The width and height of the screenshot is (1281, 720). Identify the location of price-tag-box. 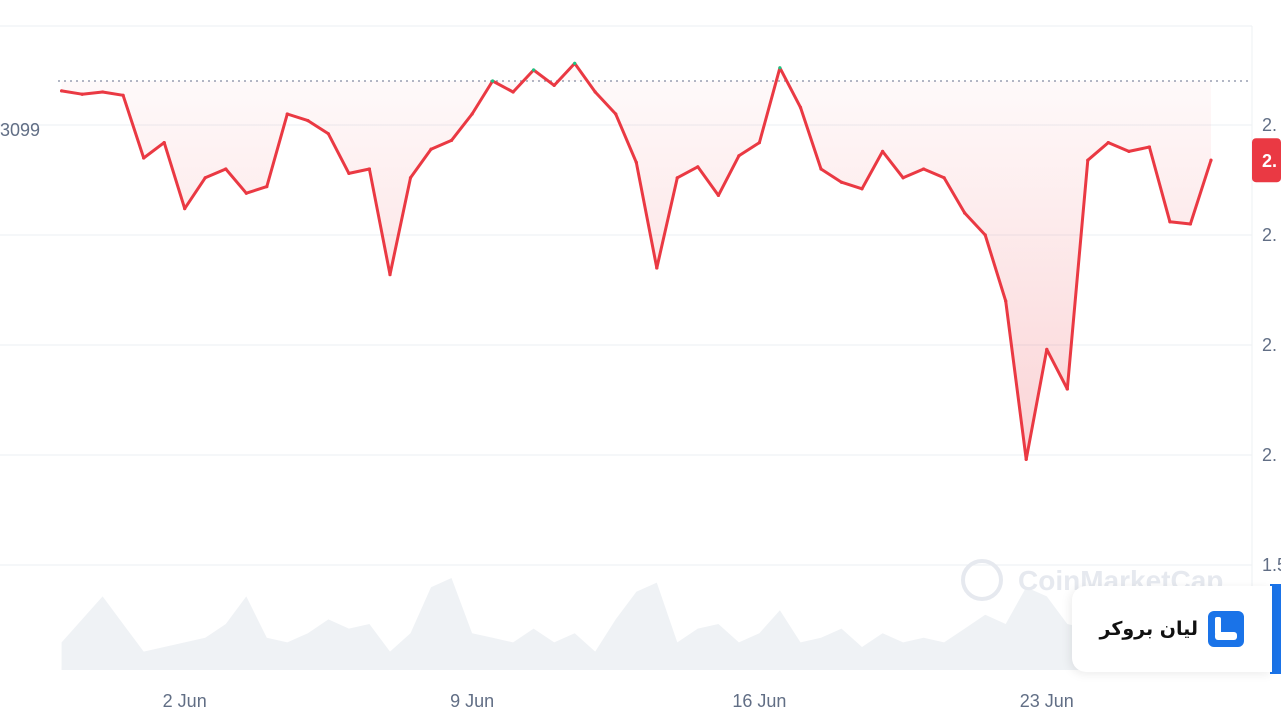
(1266, 160).